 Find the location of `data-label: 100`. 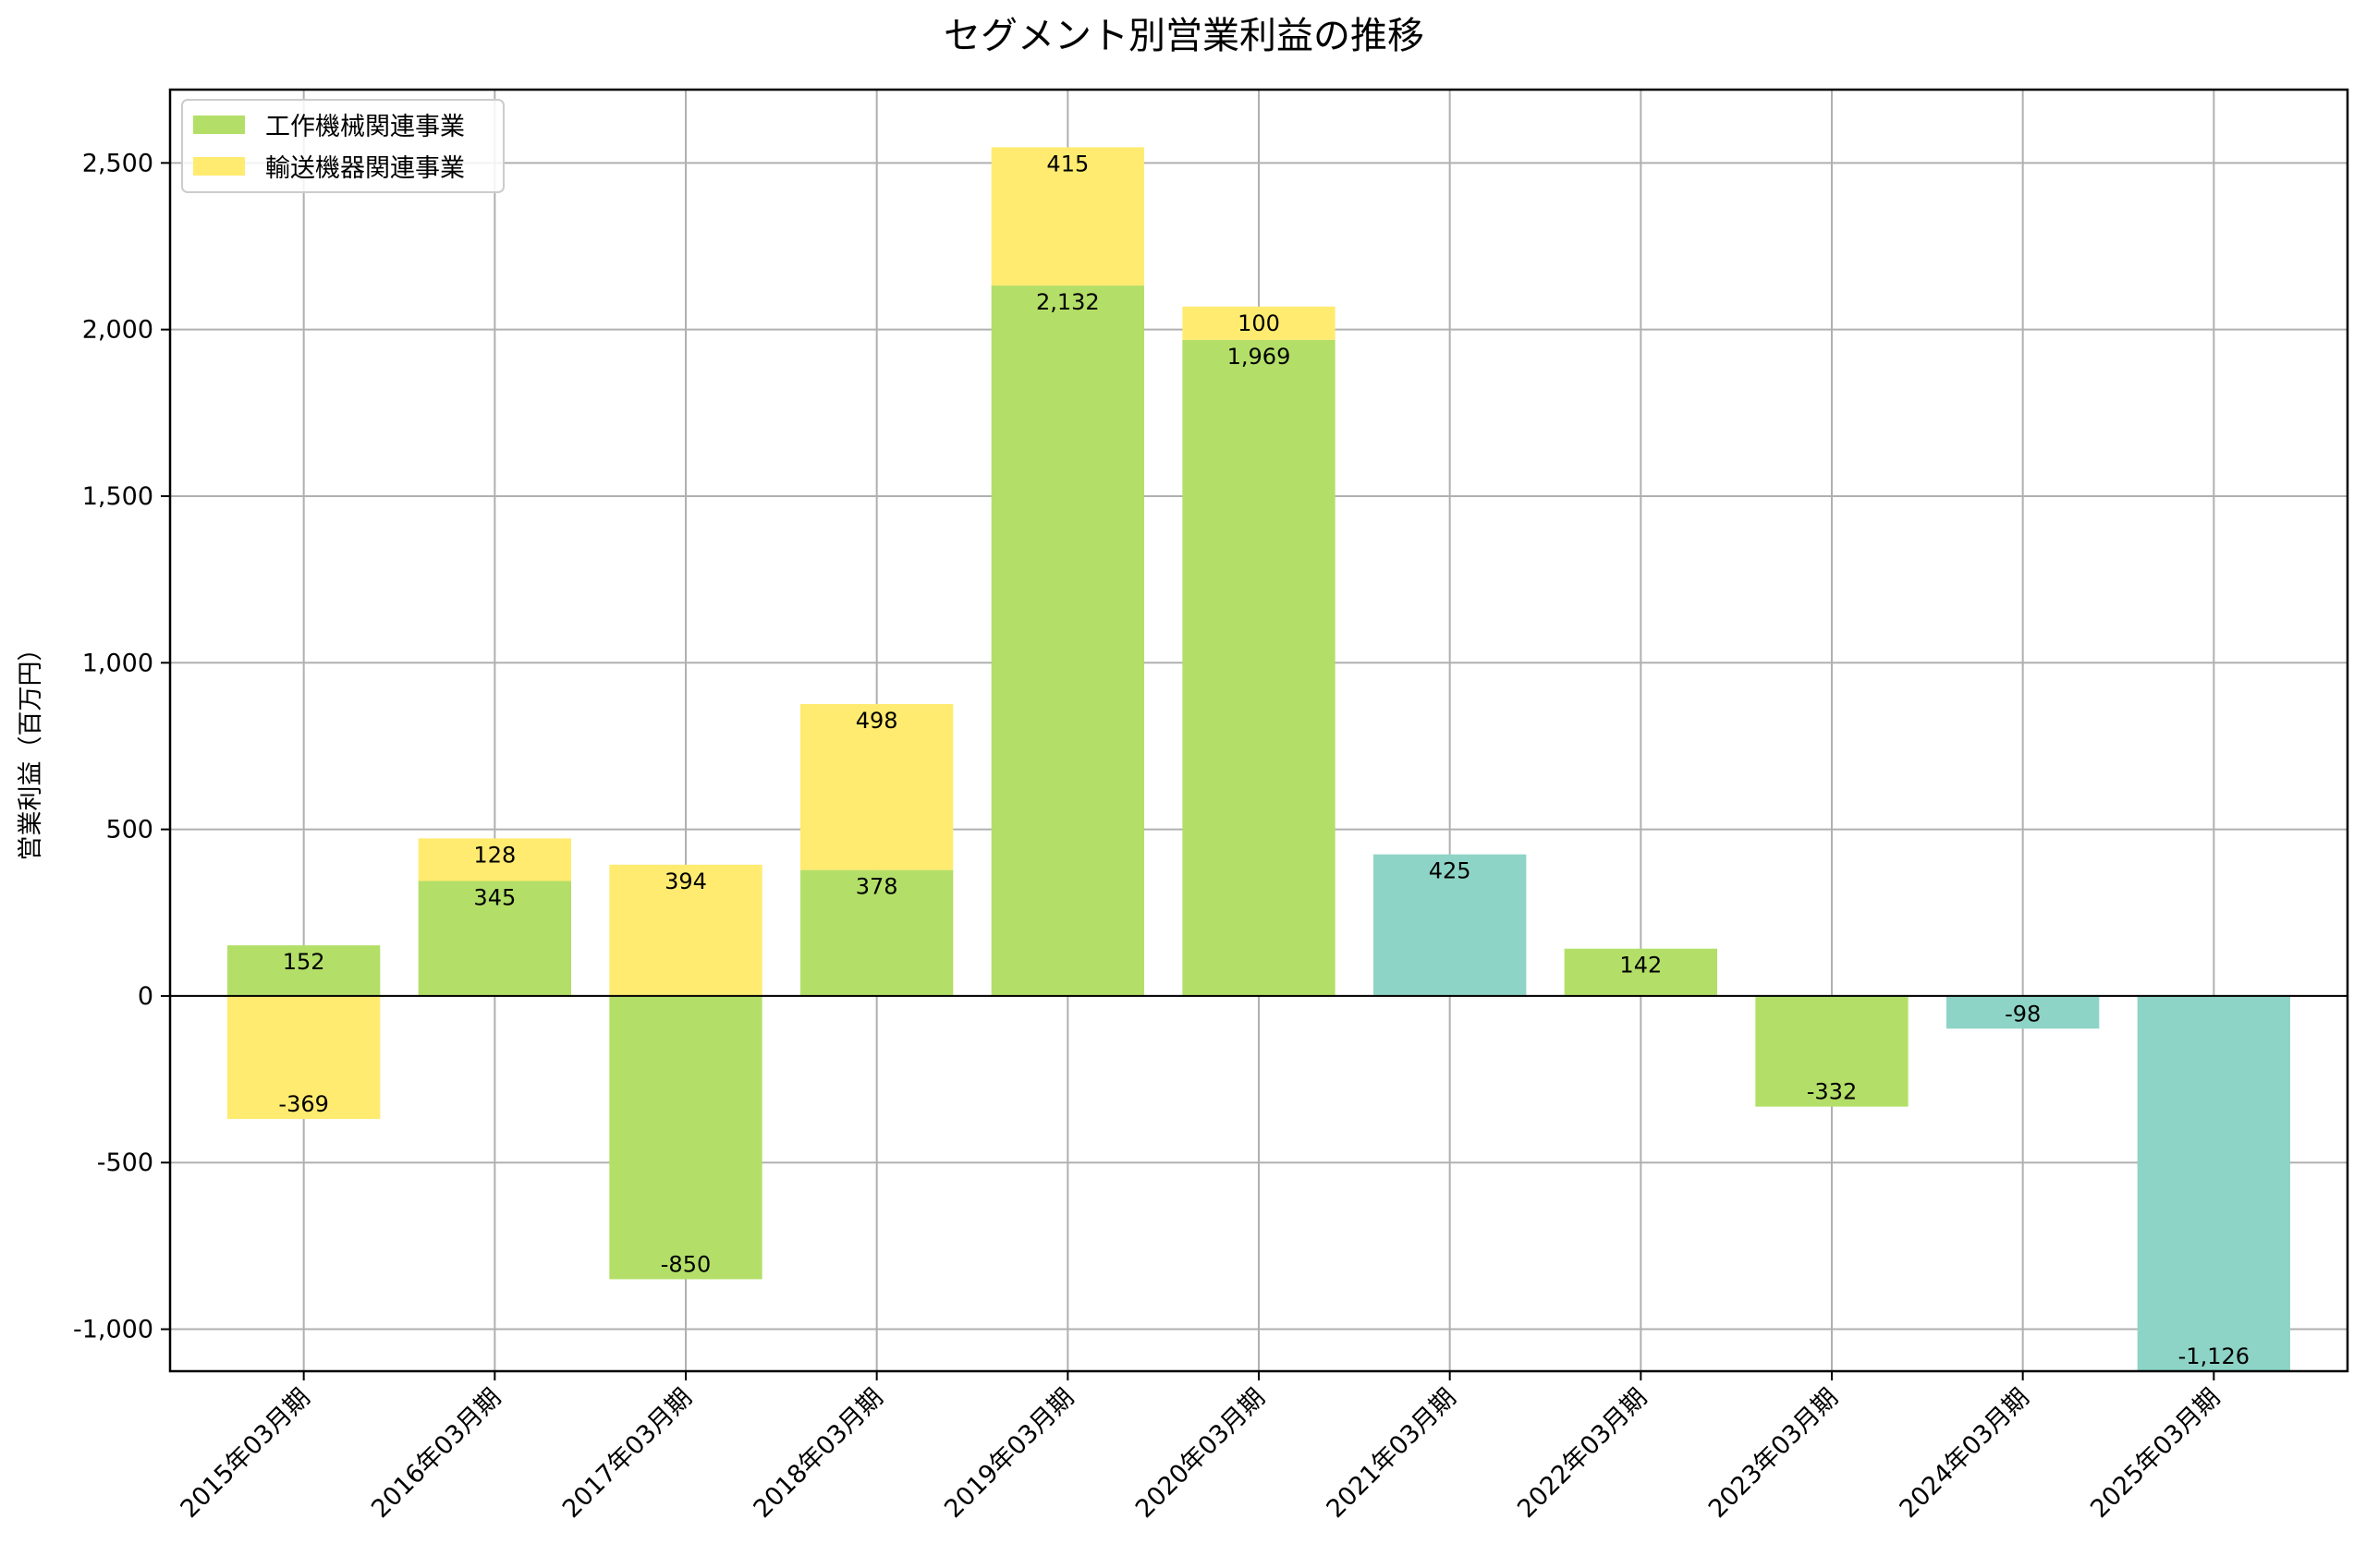

data-label: 100 is located at coordinates (1259, 323).